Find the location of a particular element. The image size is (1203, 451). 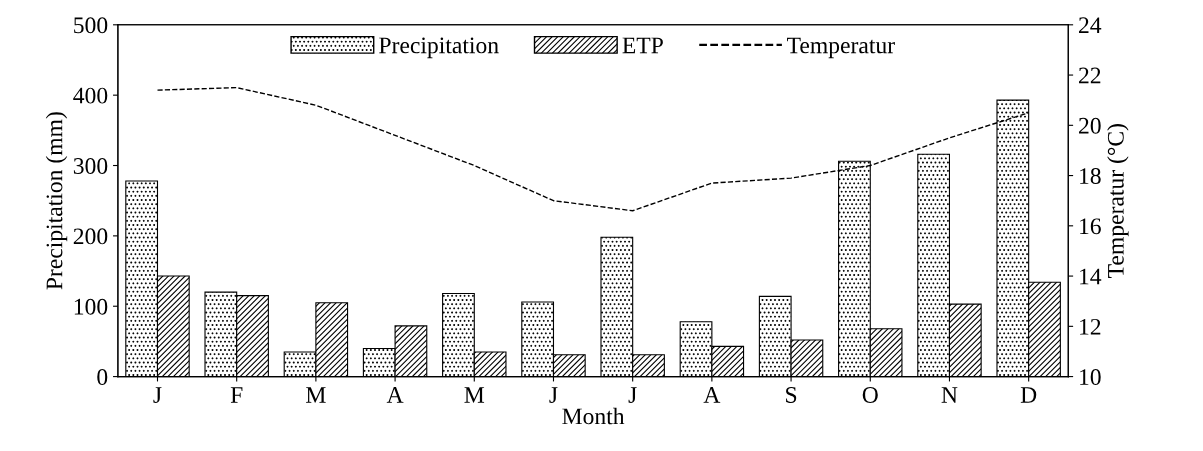

legend-label: ETP is located at coordinates (642, 45).